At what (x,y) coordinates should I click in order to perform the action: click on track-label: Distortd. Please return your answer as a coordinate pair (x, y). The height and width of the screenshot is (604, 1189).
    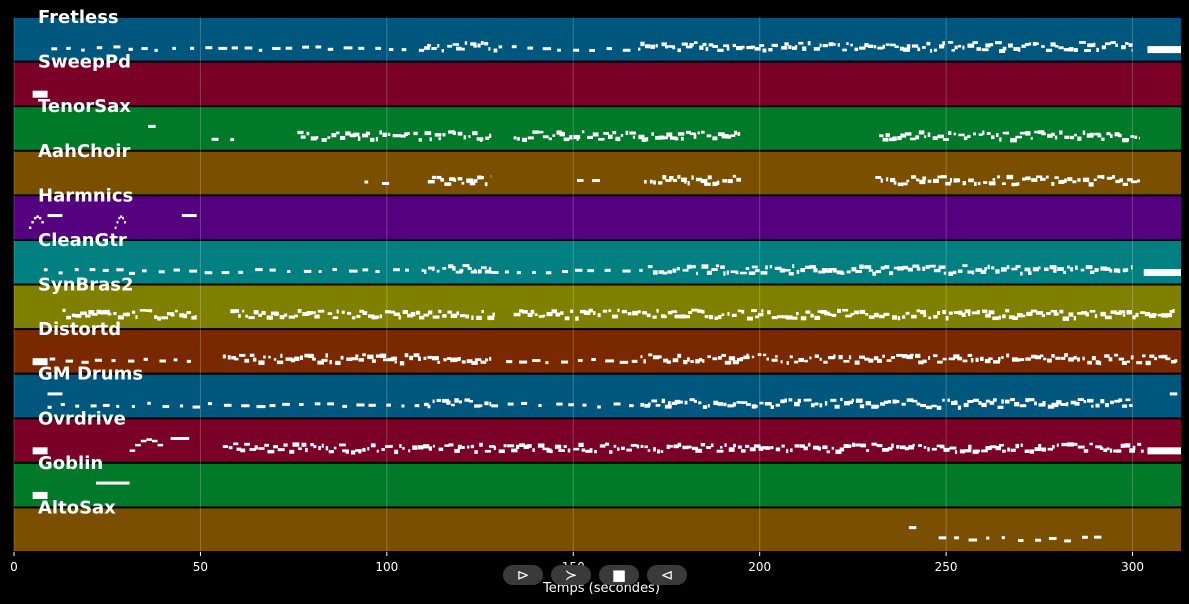
    Looking at the image, I should click on (79, 329).